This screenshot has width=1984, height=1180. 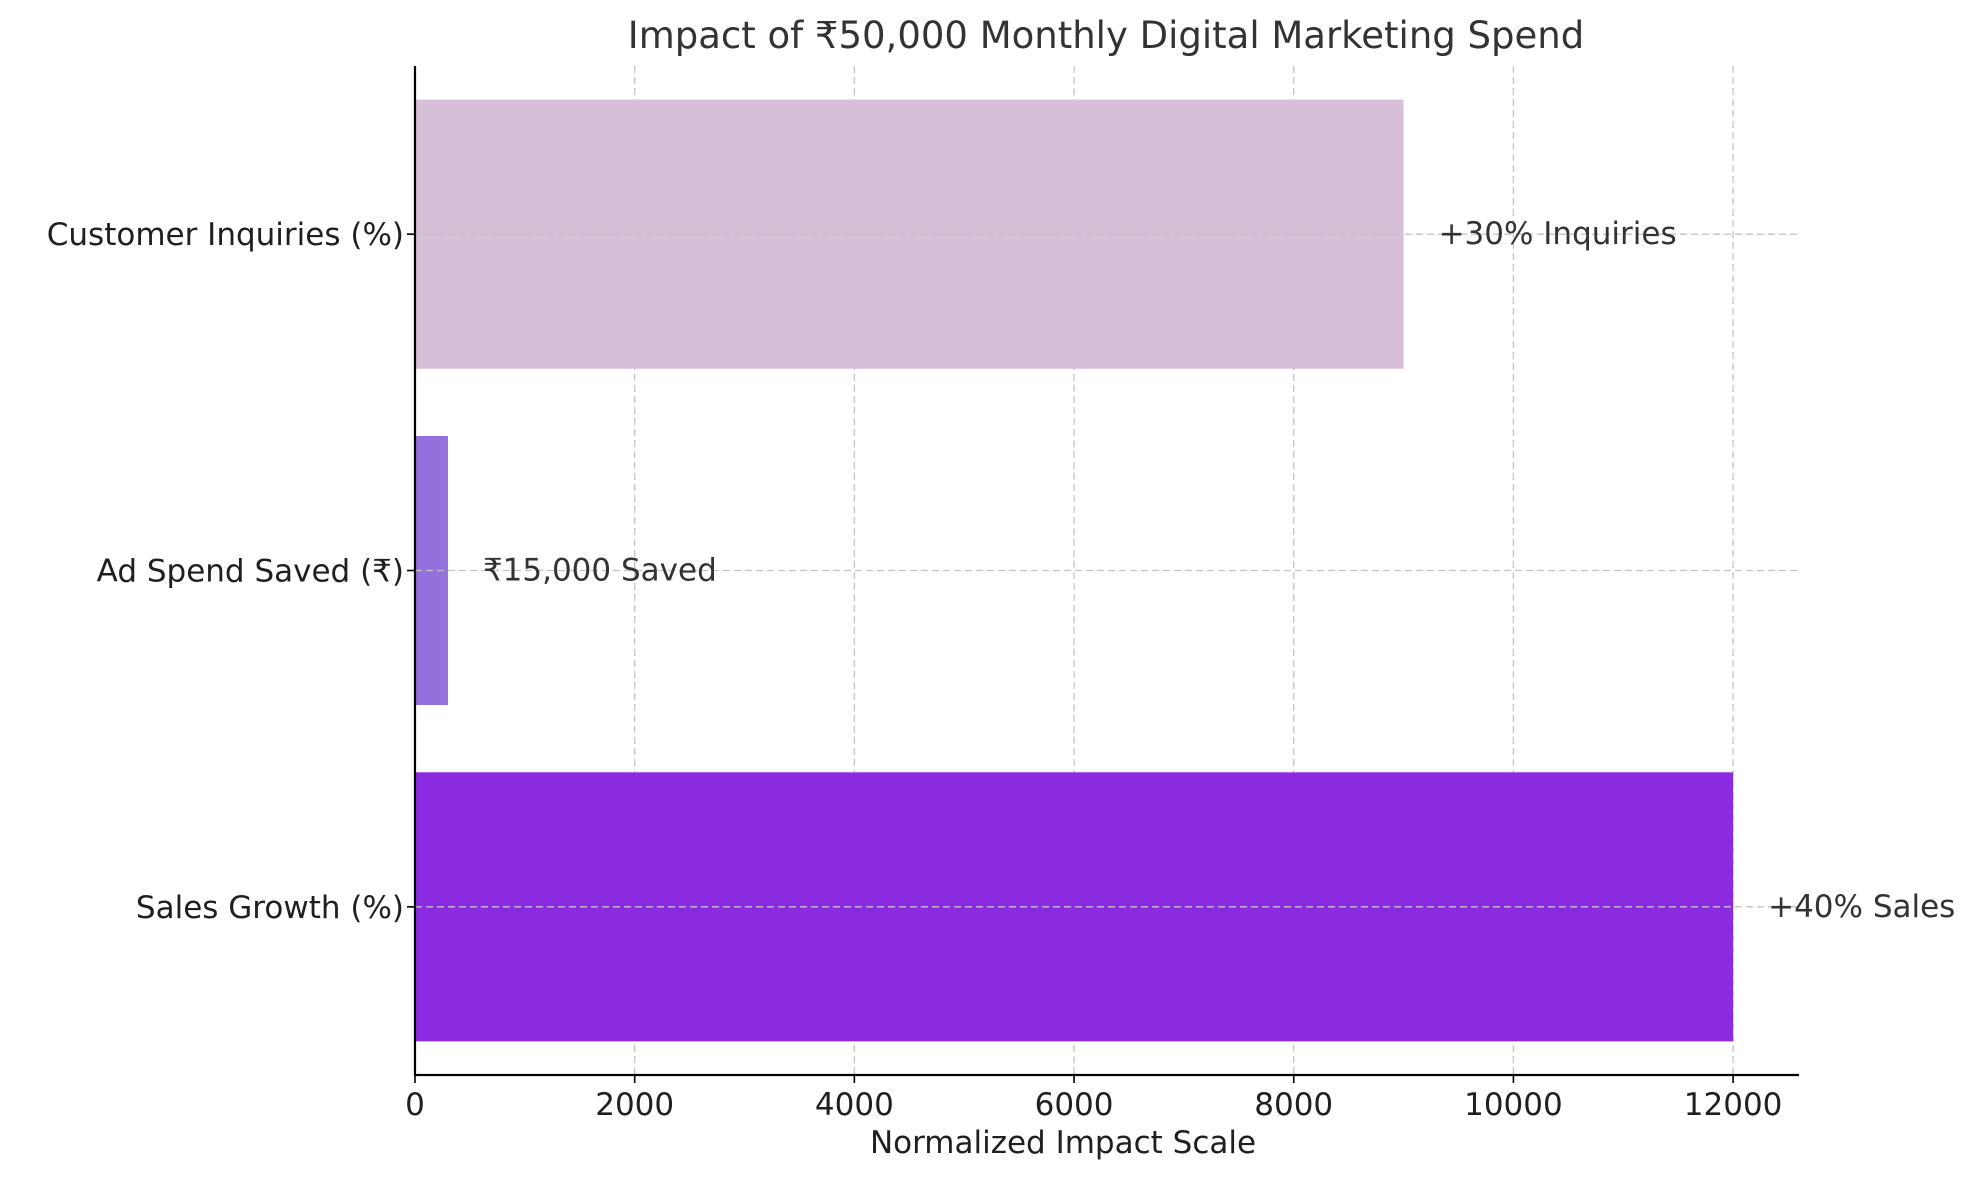 What do you see at coordinates (1063, 1143) in the screenshot?
I see `x-axis-label: Normalized Impact Scale` at bounding box center [1063, 1143].